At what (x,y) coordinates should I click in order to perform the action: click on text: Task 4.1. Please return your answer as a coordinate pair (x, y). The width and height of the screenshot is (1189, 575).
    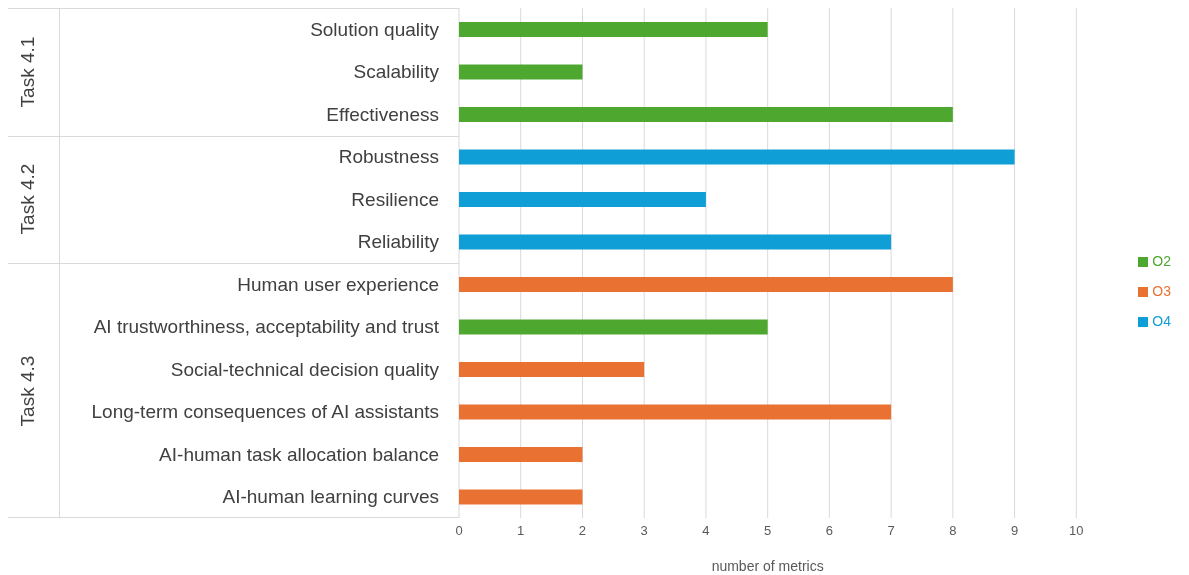
    Looking at the image, I should click on (28, 72).